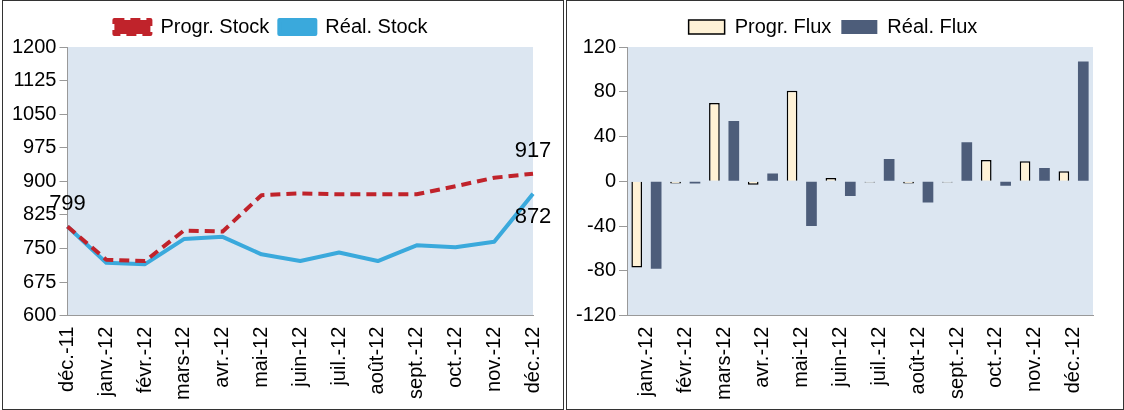 Image resolution: width=1124 pixels, height=410 pixels. Describe the element at coordinates (599, 45) in the screenshot. I see `y-tick-label: 120` at that location.